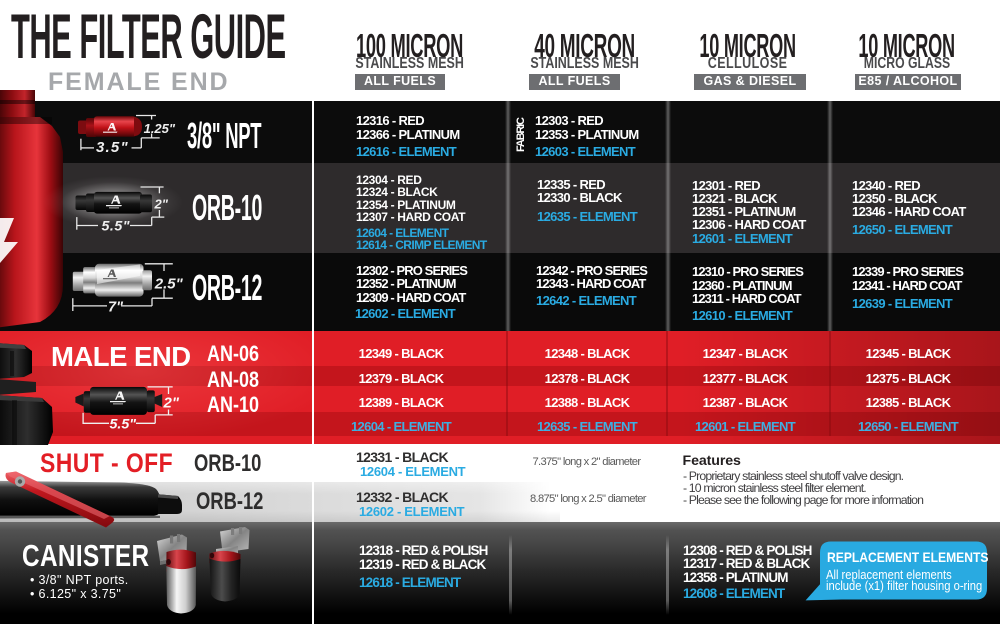 The width and height of the screenshot is (1000, 624). I want to click on svg-text: 3.5", so click(112, 147).